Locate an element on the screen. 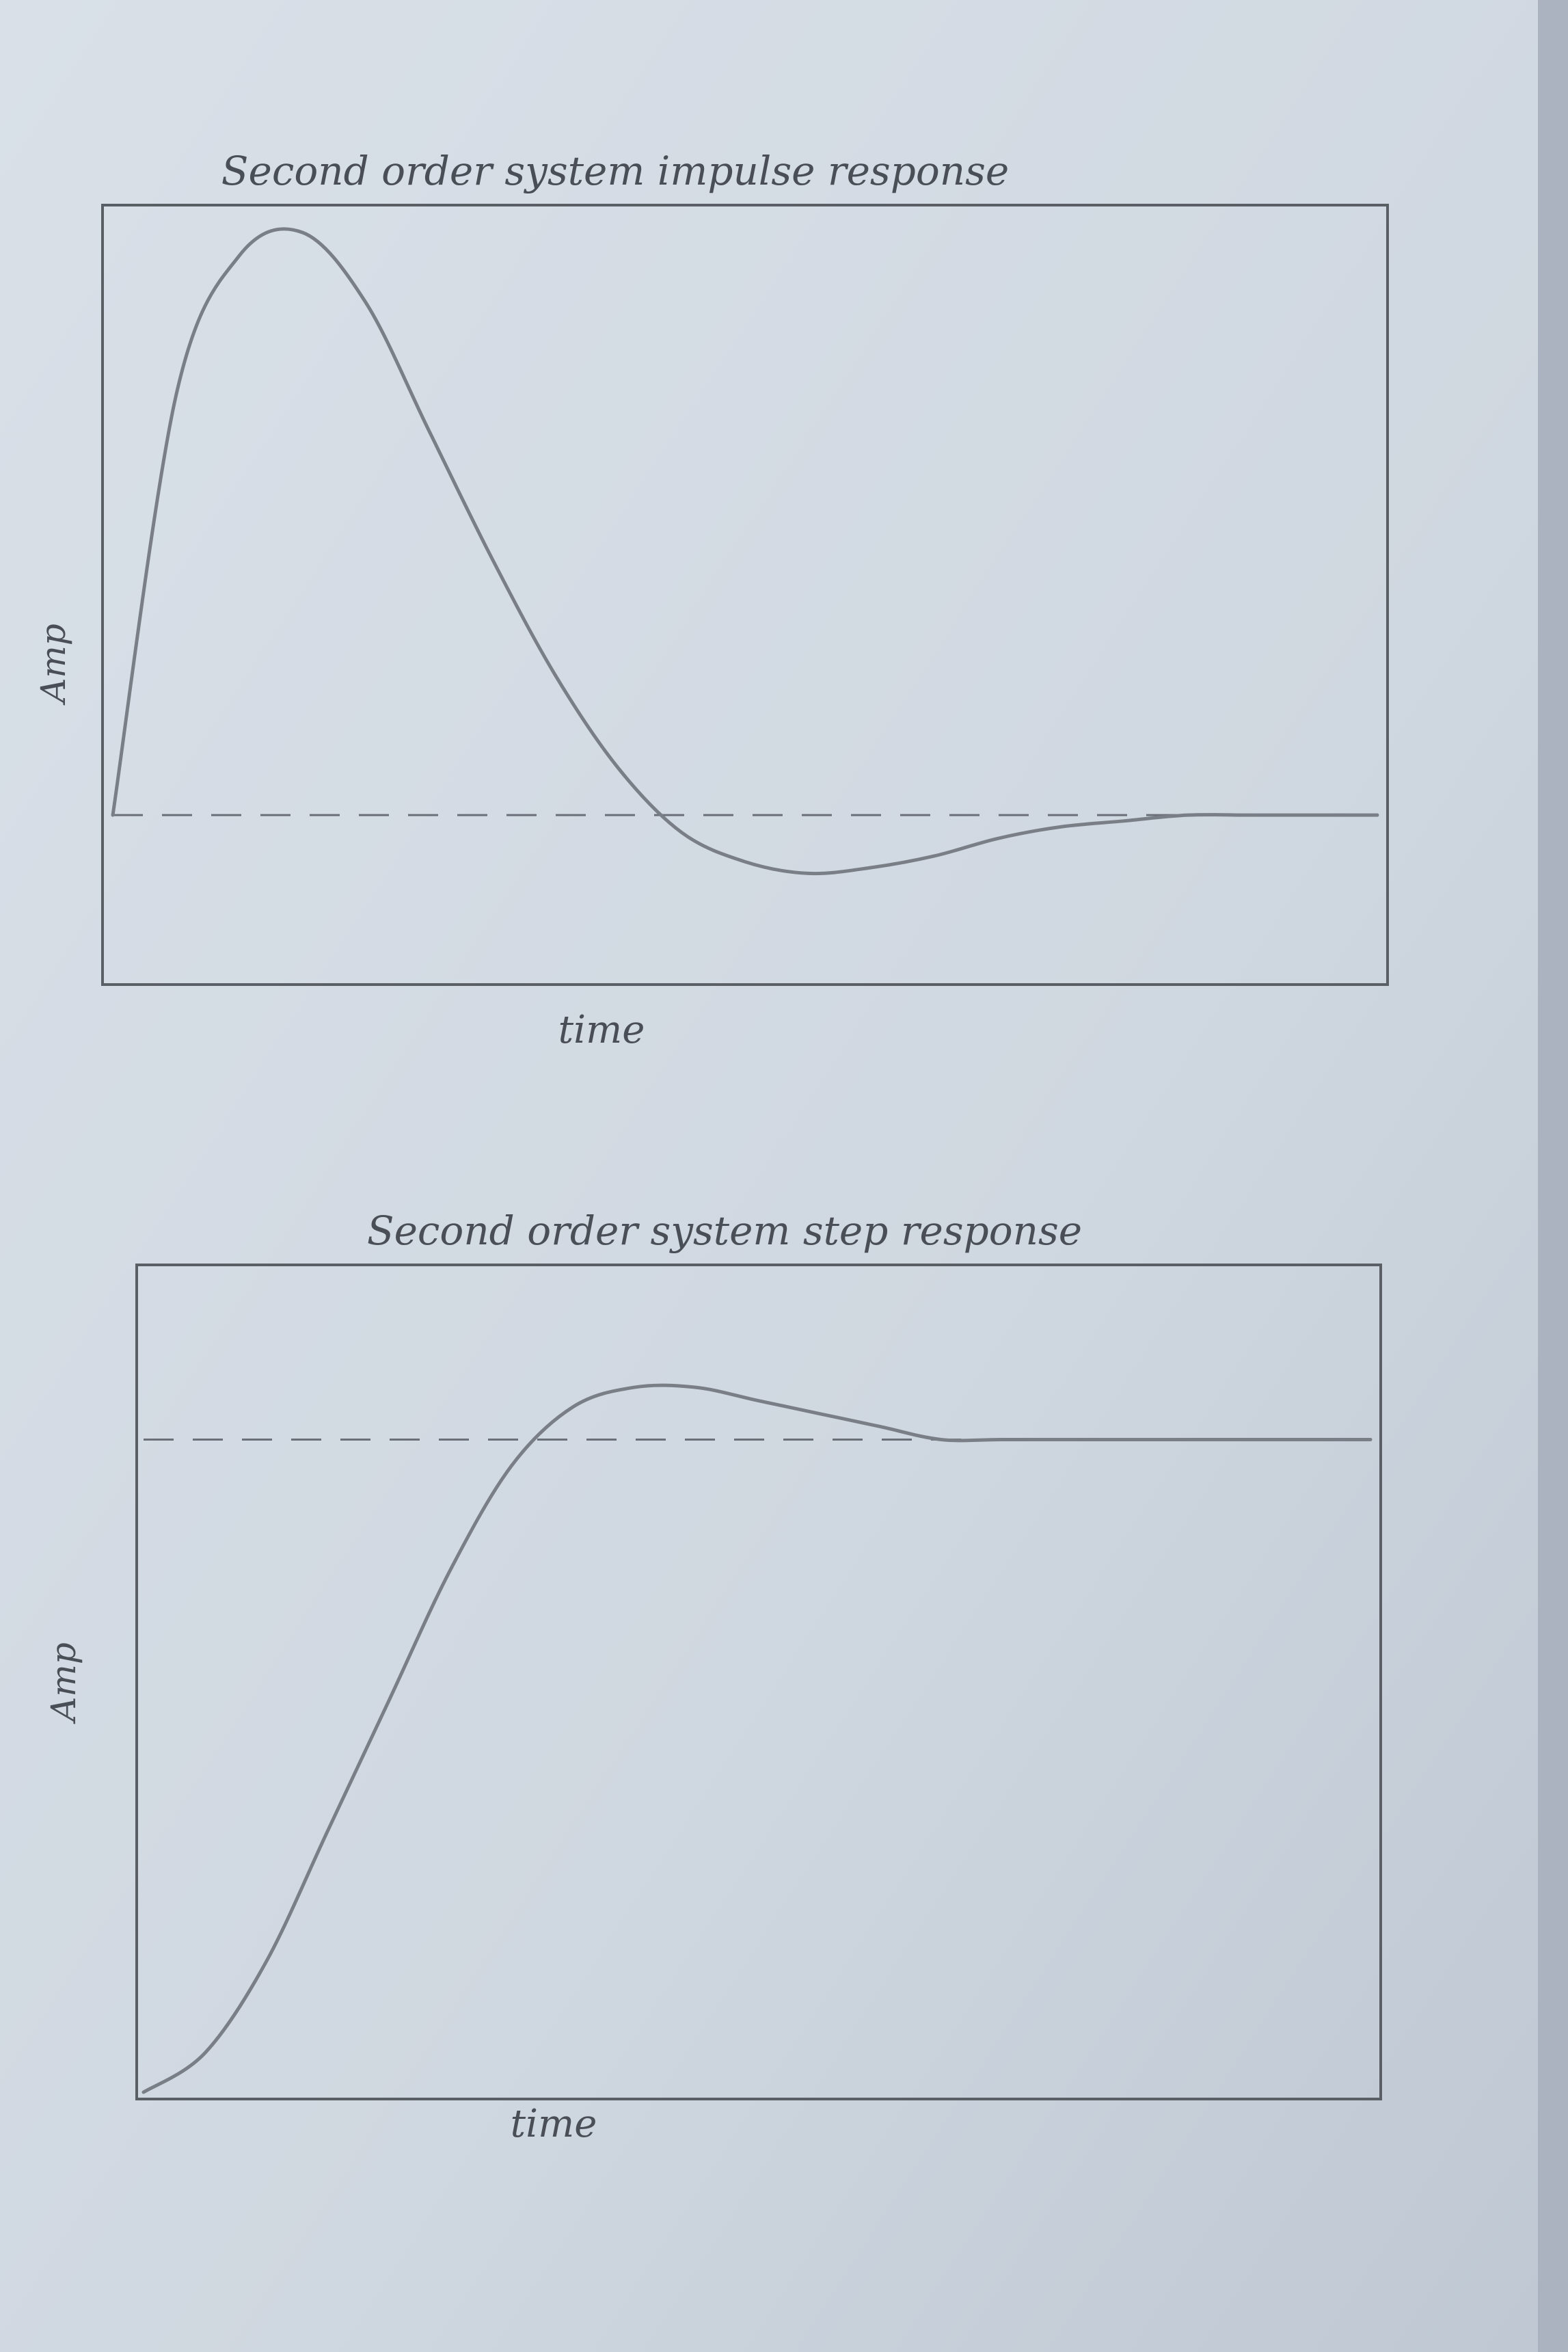  step-chart-ylabel: Amp is located at coordinates (63, 1683).